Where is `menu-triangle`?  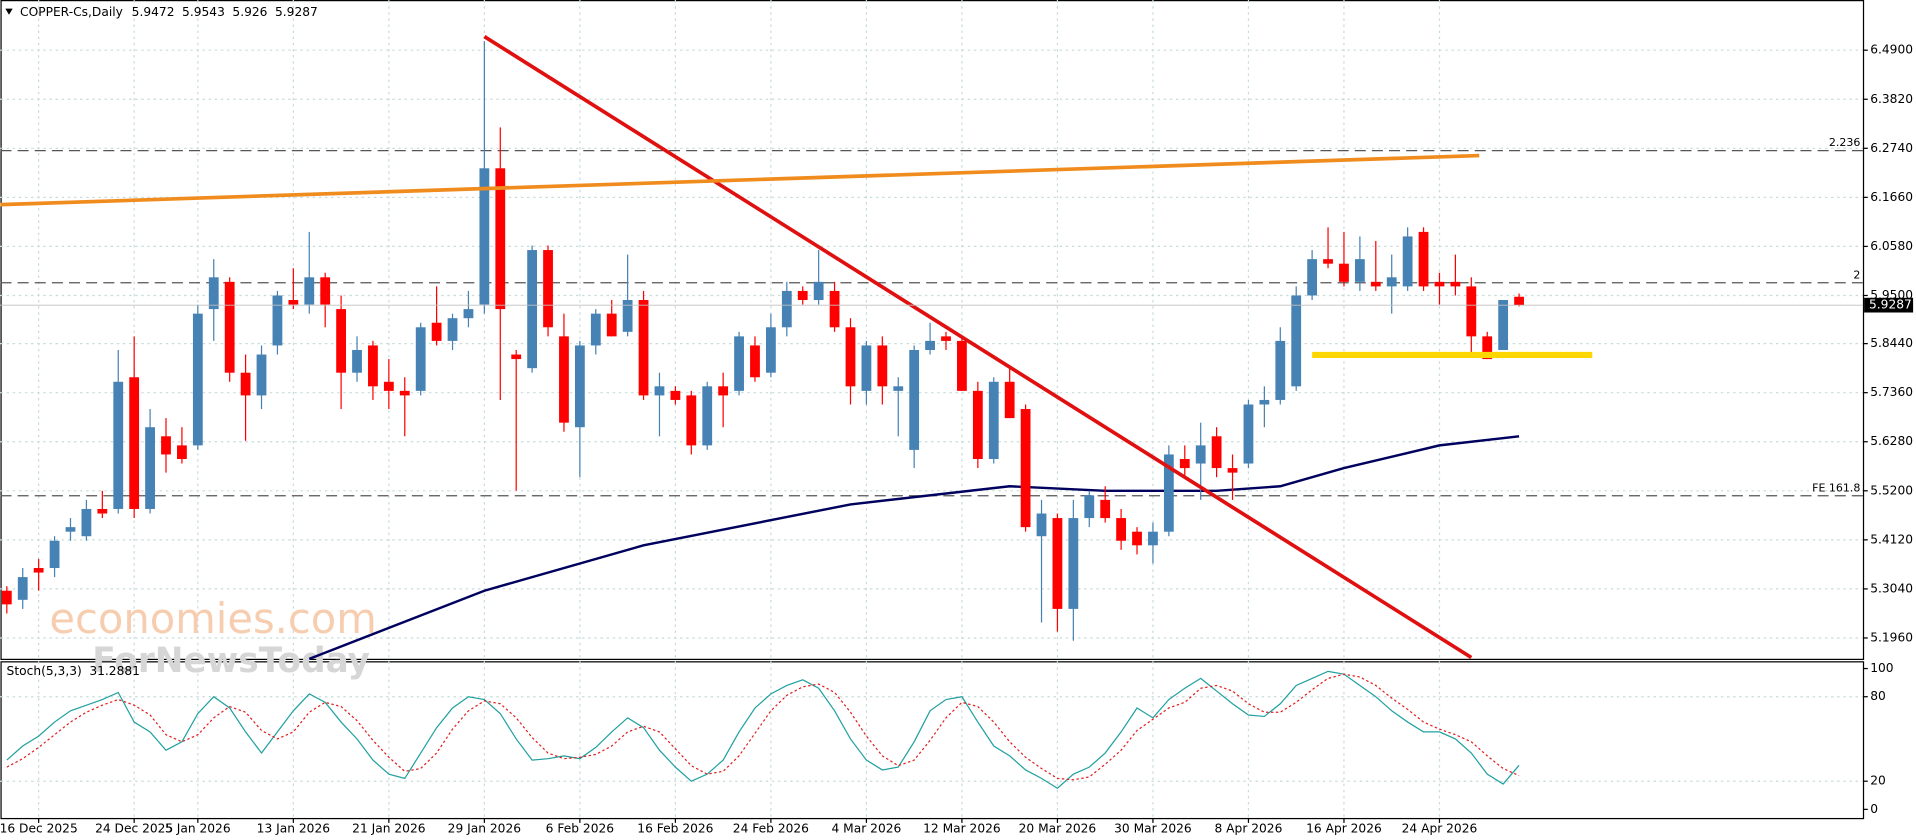 menu-triangle is located at coordinates (9, 11).